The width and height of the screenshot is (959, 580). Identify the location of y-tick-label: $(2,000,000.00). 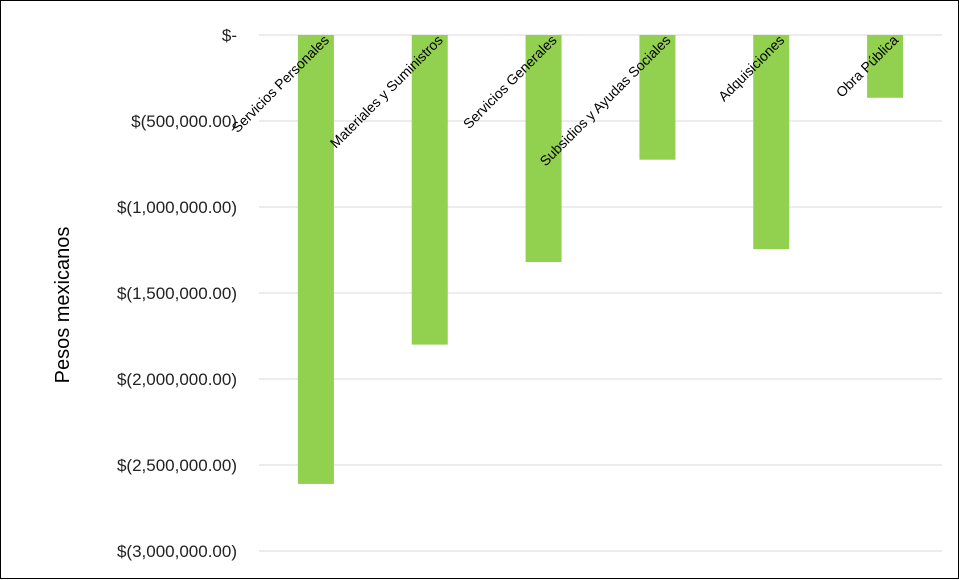
(177, 379).